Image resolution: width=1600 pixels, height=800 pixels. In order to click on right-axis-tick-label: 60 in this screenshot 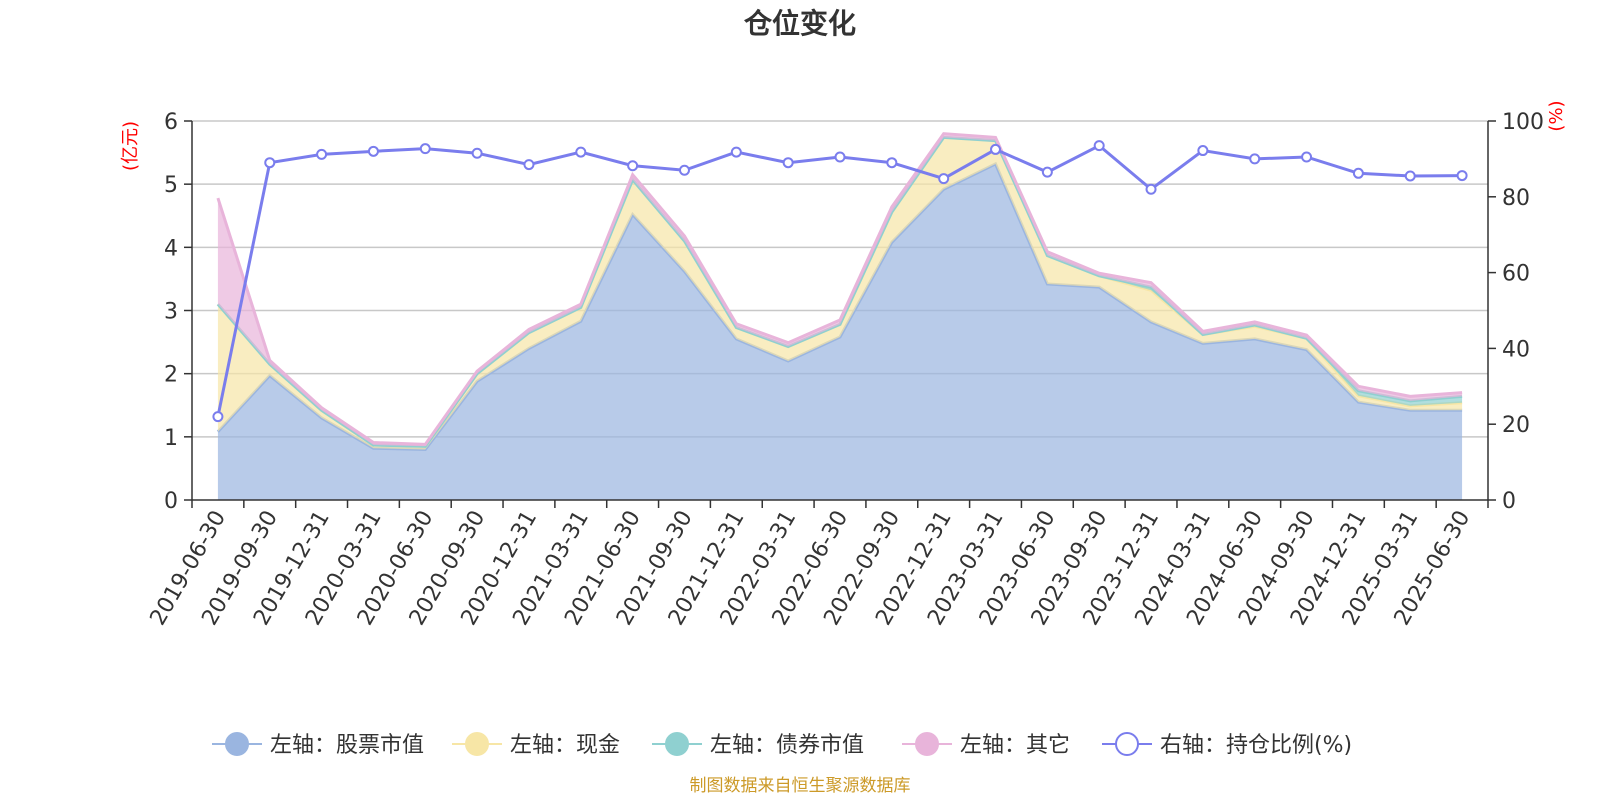, I will do `click(1516, 274)`.